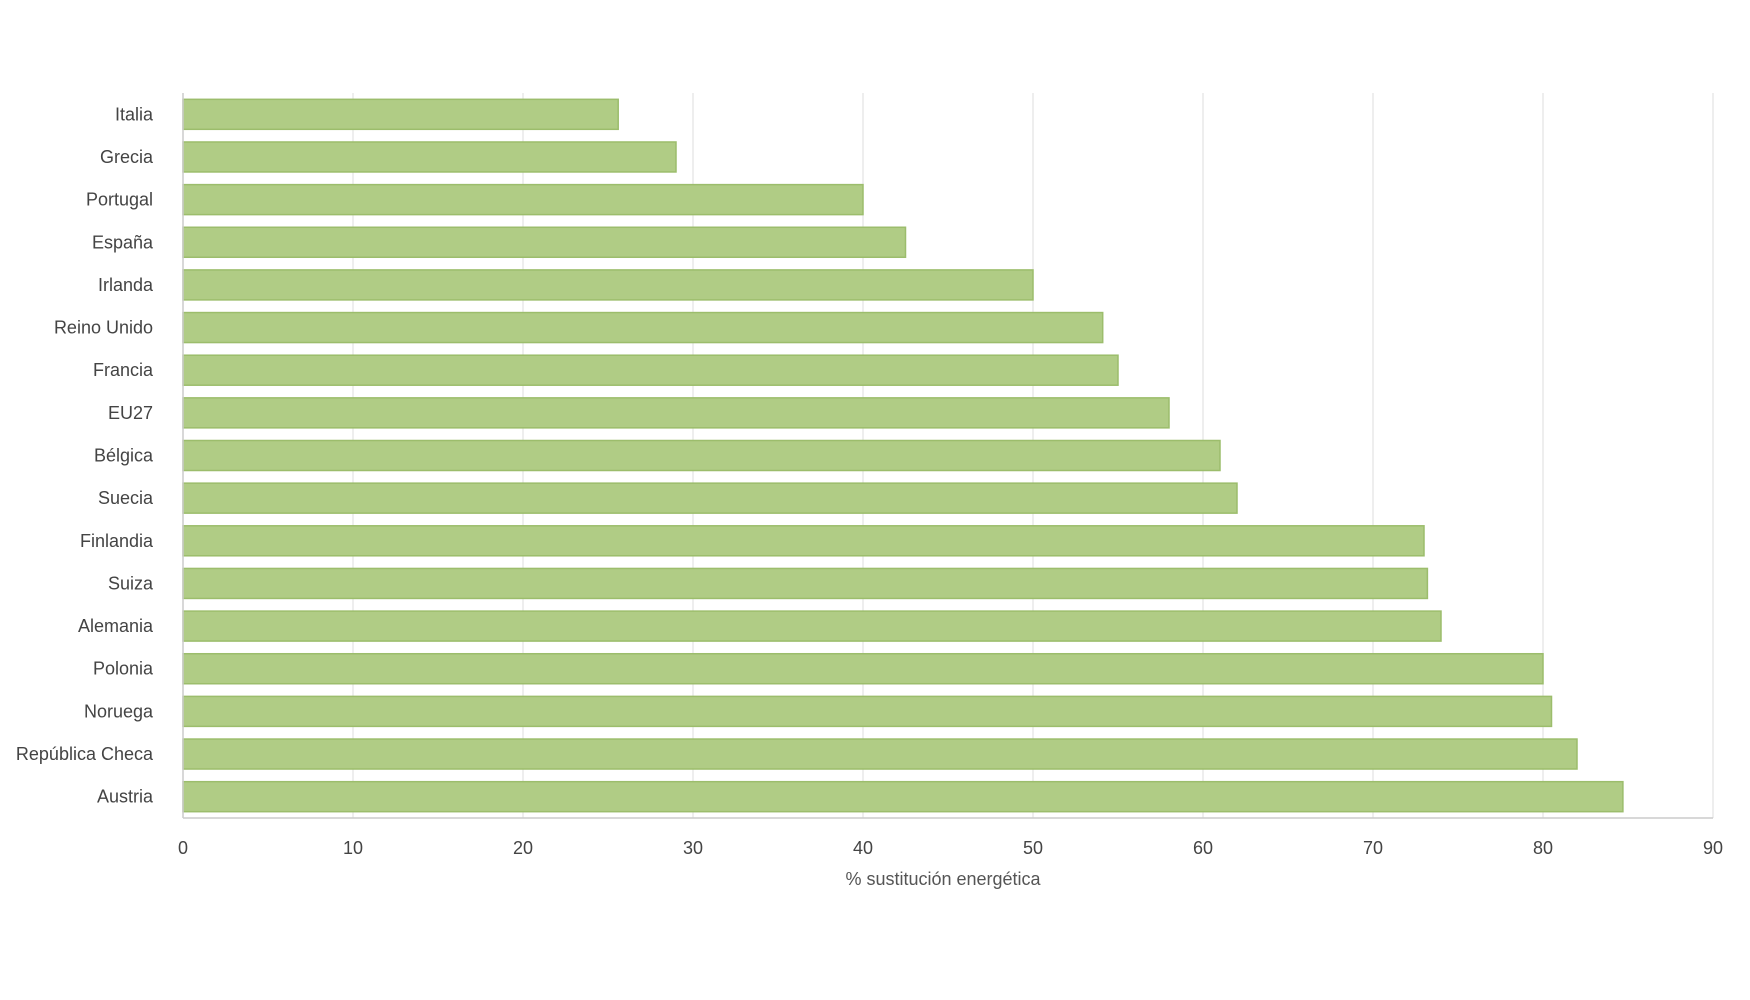 The image size is (1750, 1000). Describe the element at coordinates (131, 583) in the screenshot. I see `category-label: Suiza` at that location.